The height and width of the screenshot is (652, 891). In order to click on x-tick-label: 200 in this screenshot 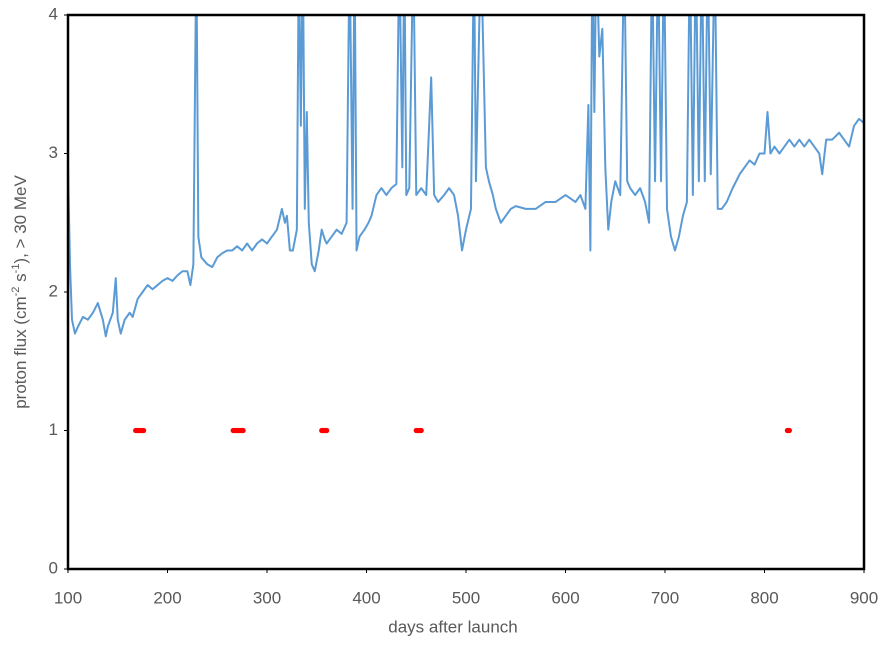, I will do `click(167, 597)`.